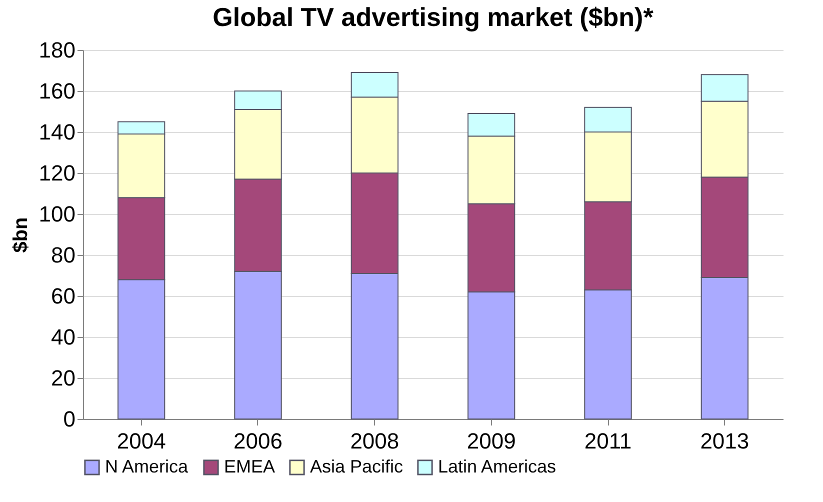 This screenshot has height=502, width=823. Describe the element at coordinates (21, 235) in the screenshot. I see `y-axis-title: $bn` at that location.